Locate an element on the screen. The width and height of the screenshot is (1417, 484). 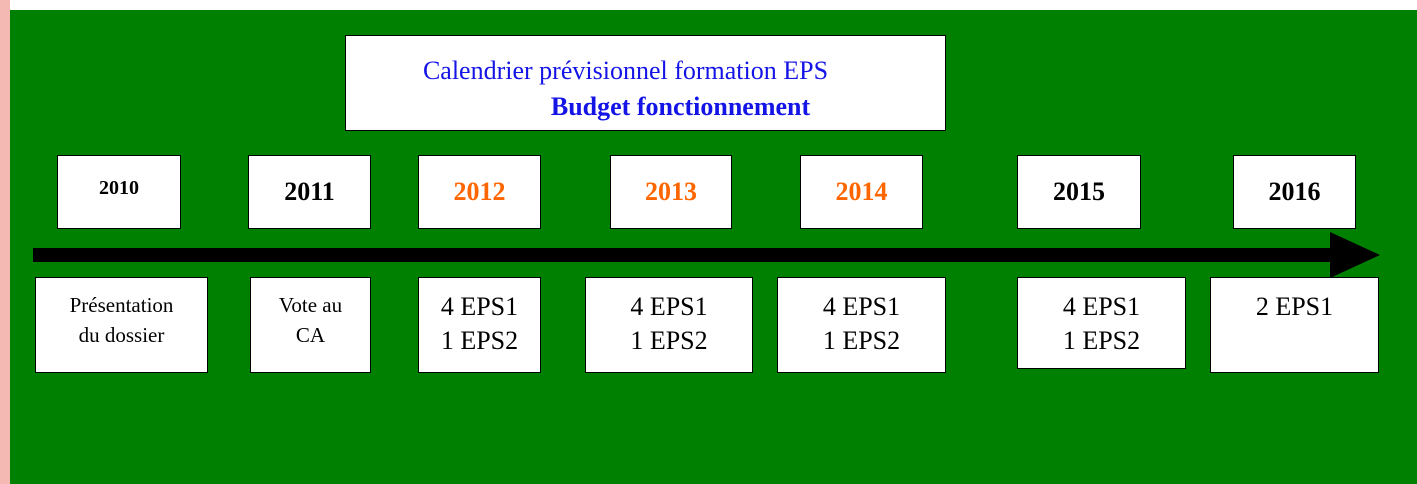
year-box: 2012 is located at coordinates (479, 192).